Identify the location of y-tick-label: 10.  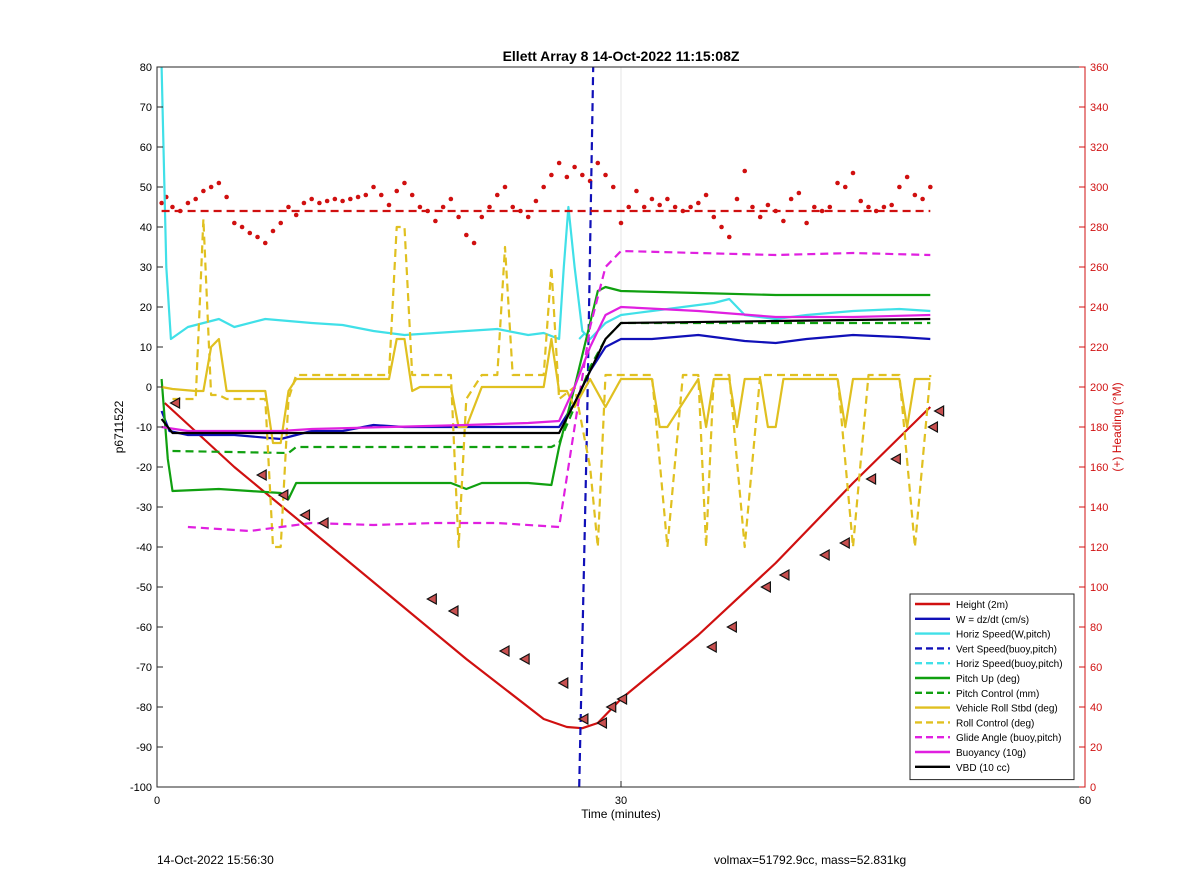
(146, 348).